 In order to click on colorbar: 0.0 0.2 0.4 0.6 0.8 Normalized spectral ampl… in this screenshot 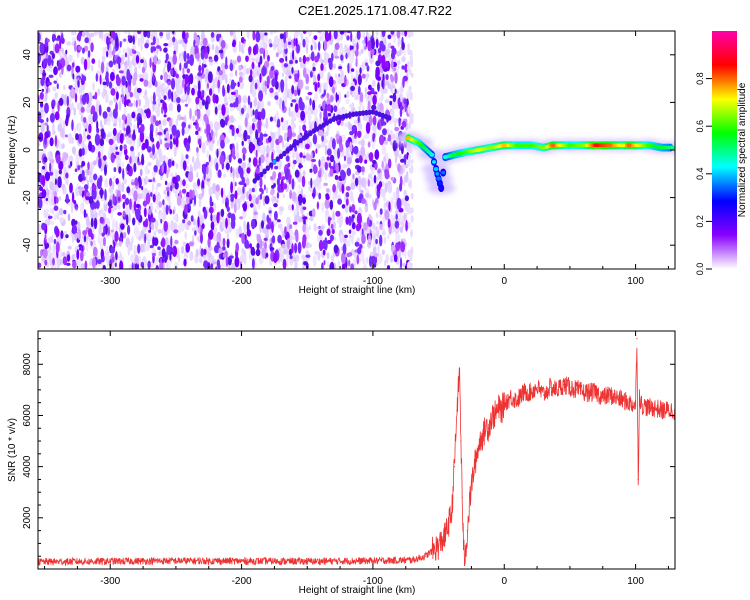, I will do `click(721, 153)`.